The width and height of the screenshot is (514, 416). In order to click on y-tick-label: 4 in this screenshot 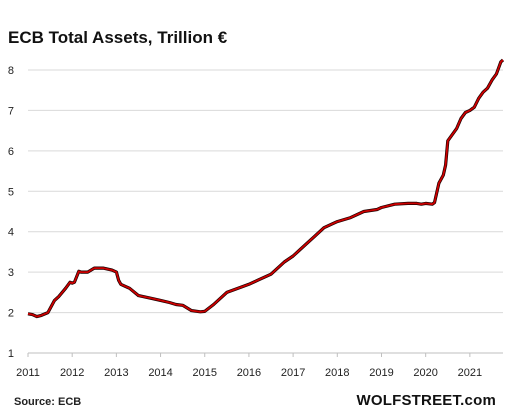, I will do `click(11, 233)`.